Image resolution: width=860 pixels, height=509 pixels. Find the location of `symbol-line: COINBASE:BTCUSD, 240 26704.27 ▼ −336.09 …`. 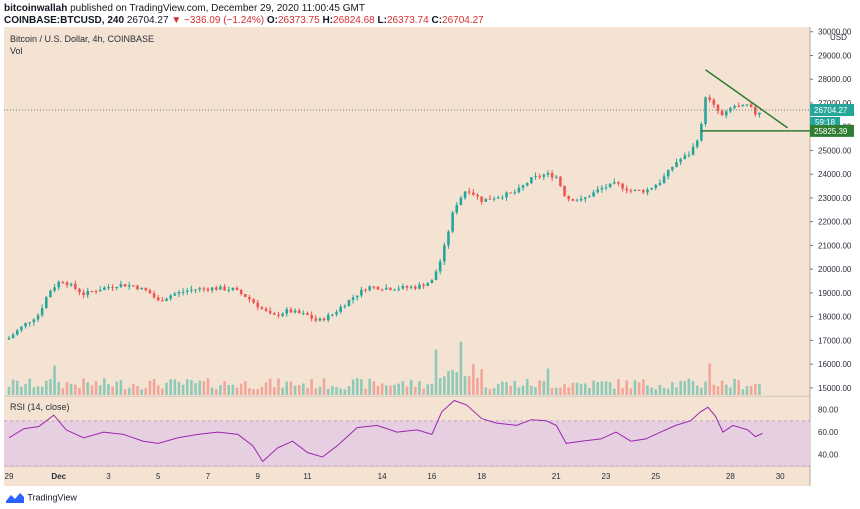

symbol-line: COINBASE:BTCUSD, 240 26704.27 ▼ −336.09 … is located at coordinates (244, 20).